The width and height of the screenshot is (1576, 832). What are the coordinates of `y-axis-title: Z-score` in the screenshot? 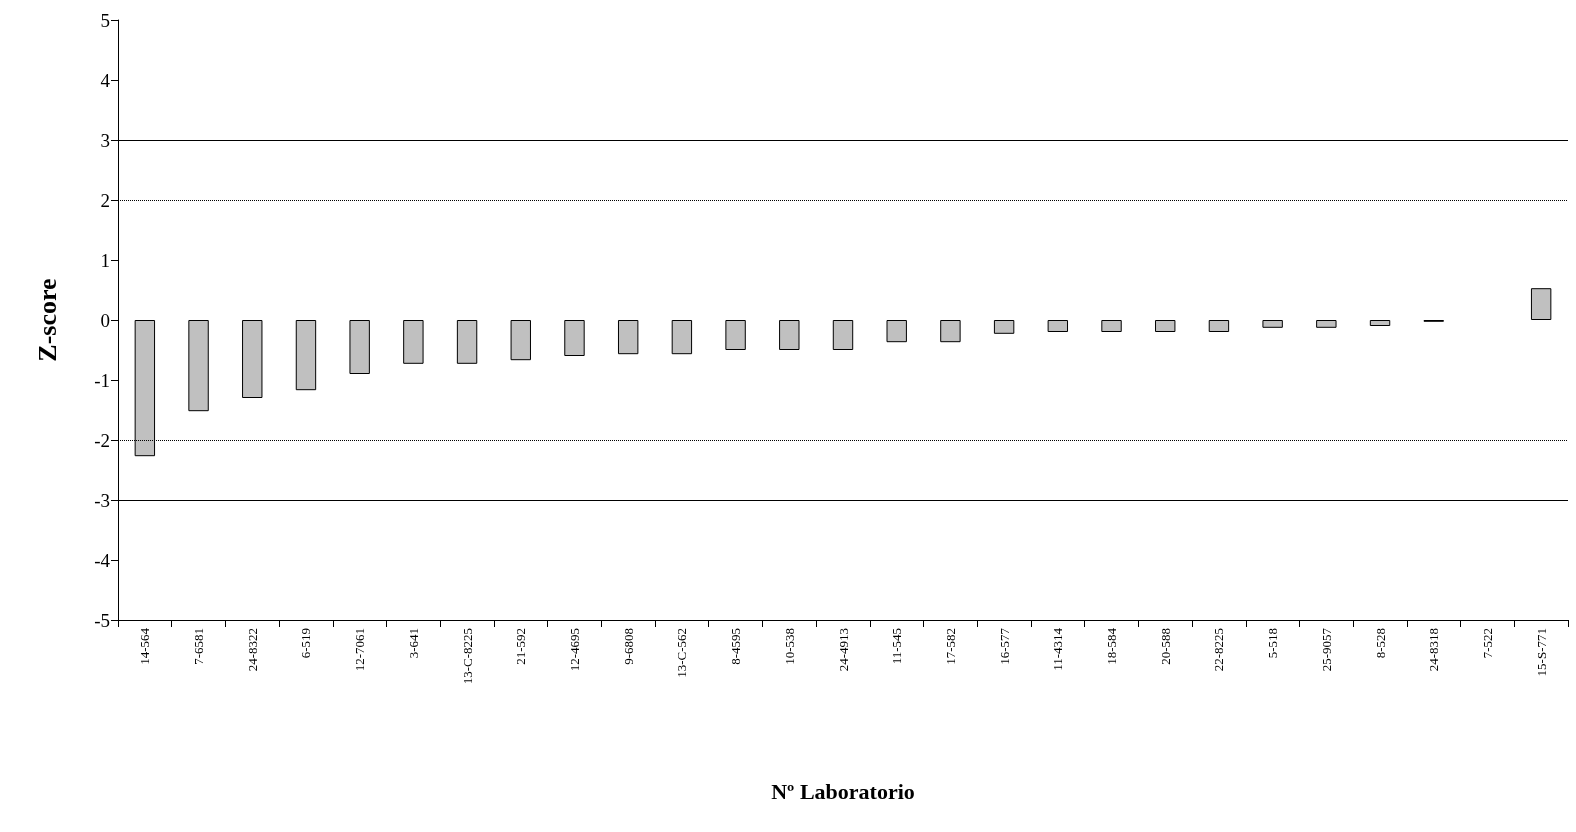 It's located at (47, 320).